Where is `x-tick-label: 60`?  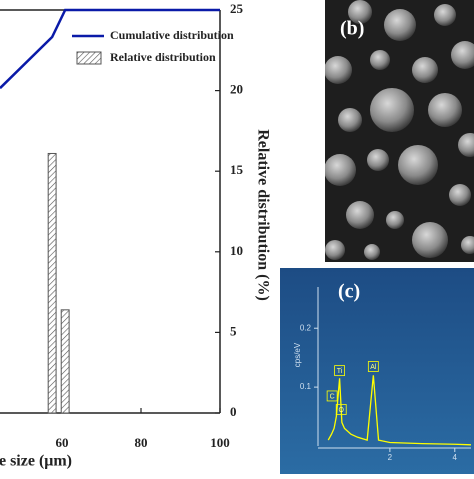
x-tick-label: 60 is located at coordinates (62, 442).